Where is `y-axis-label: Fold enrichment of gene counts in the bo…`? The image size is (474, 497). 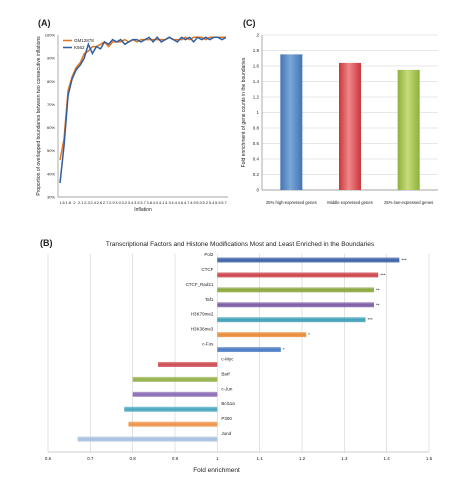
y-axis-label: Fold enrichment of gene counts in the bo… is located at coordinates (244, 112).